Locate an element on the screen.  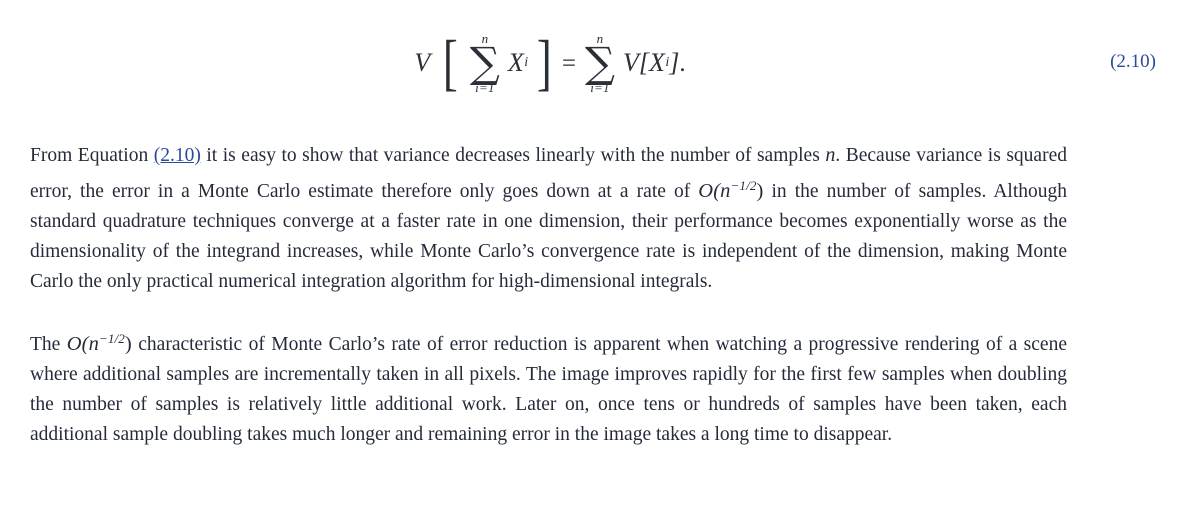
equation-reference-link: (2.10) is located at coordinates (177, 155).